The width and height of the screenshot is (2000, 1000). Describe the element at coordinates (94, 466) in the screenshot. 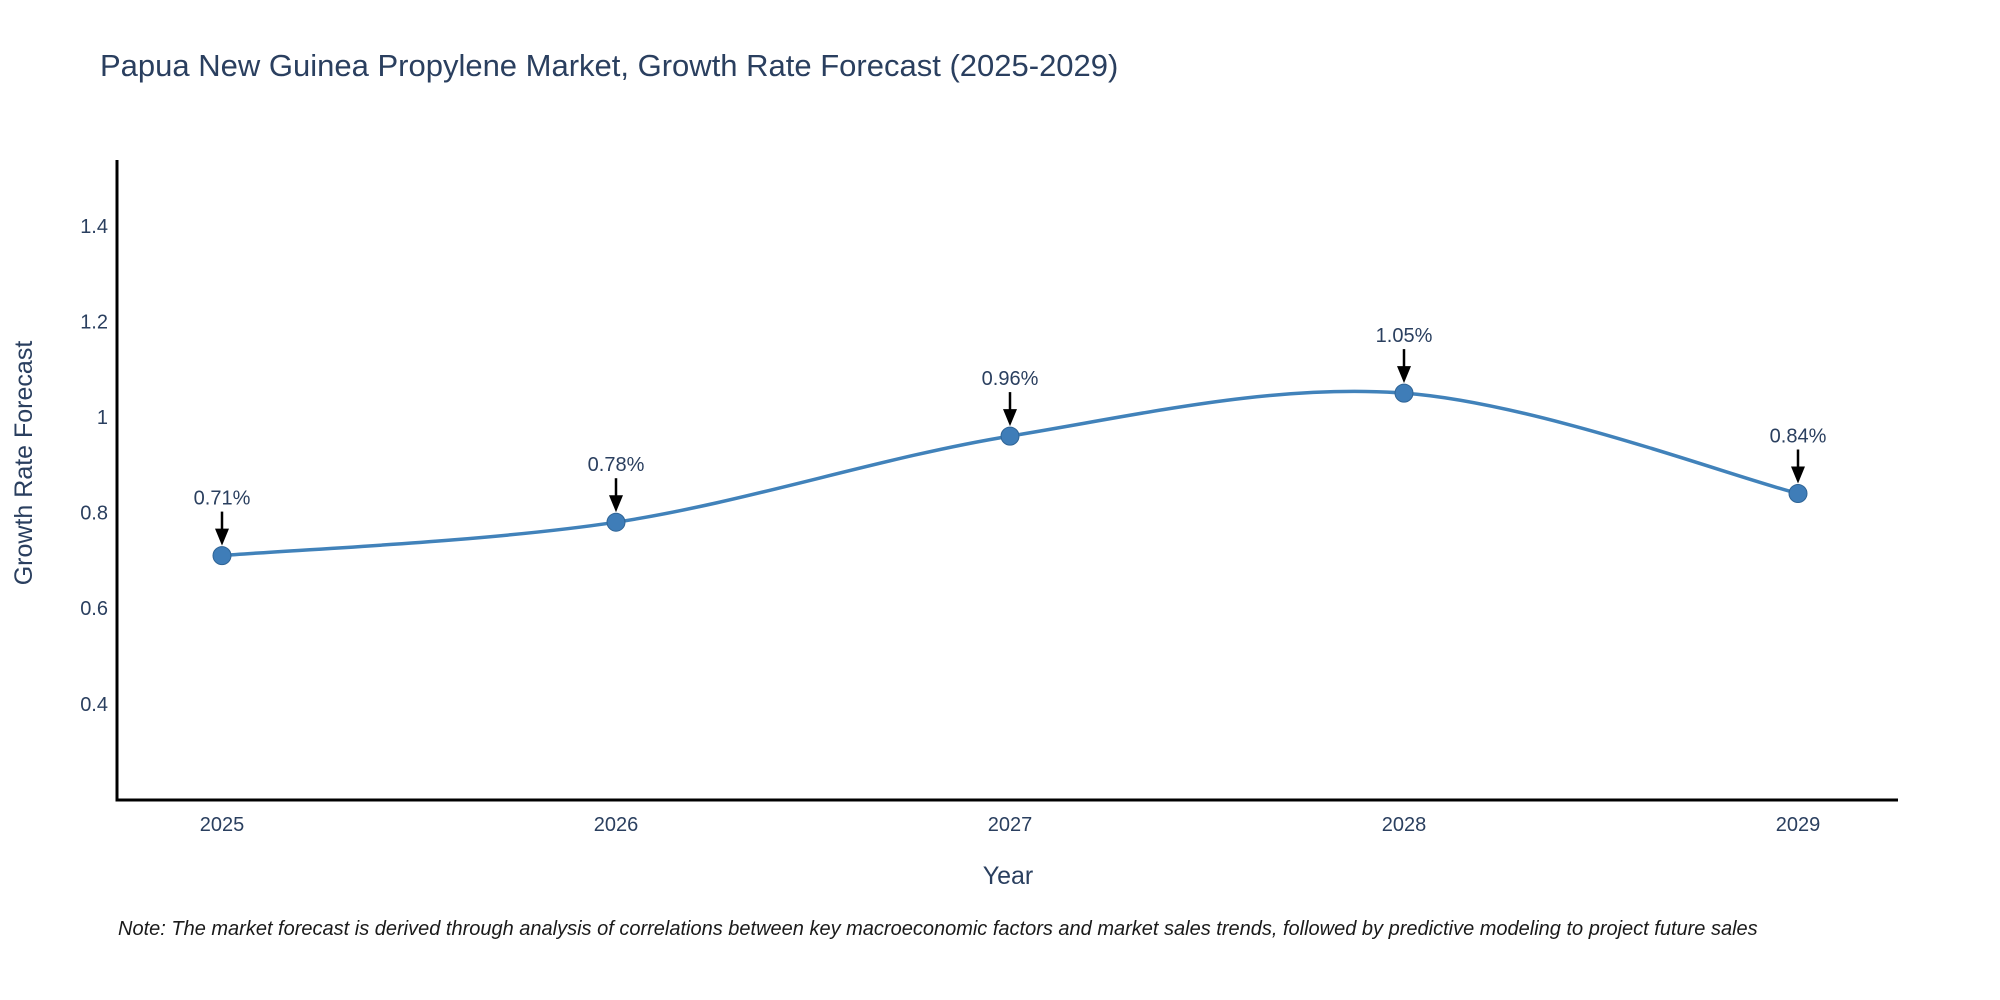

I see `y-axis-ticks: 0.4 0.6 0.8 1 1.2 1.4` at that location.